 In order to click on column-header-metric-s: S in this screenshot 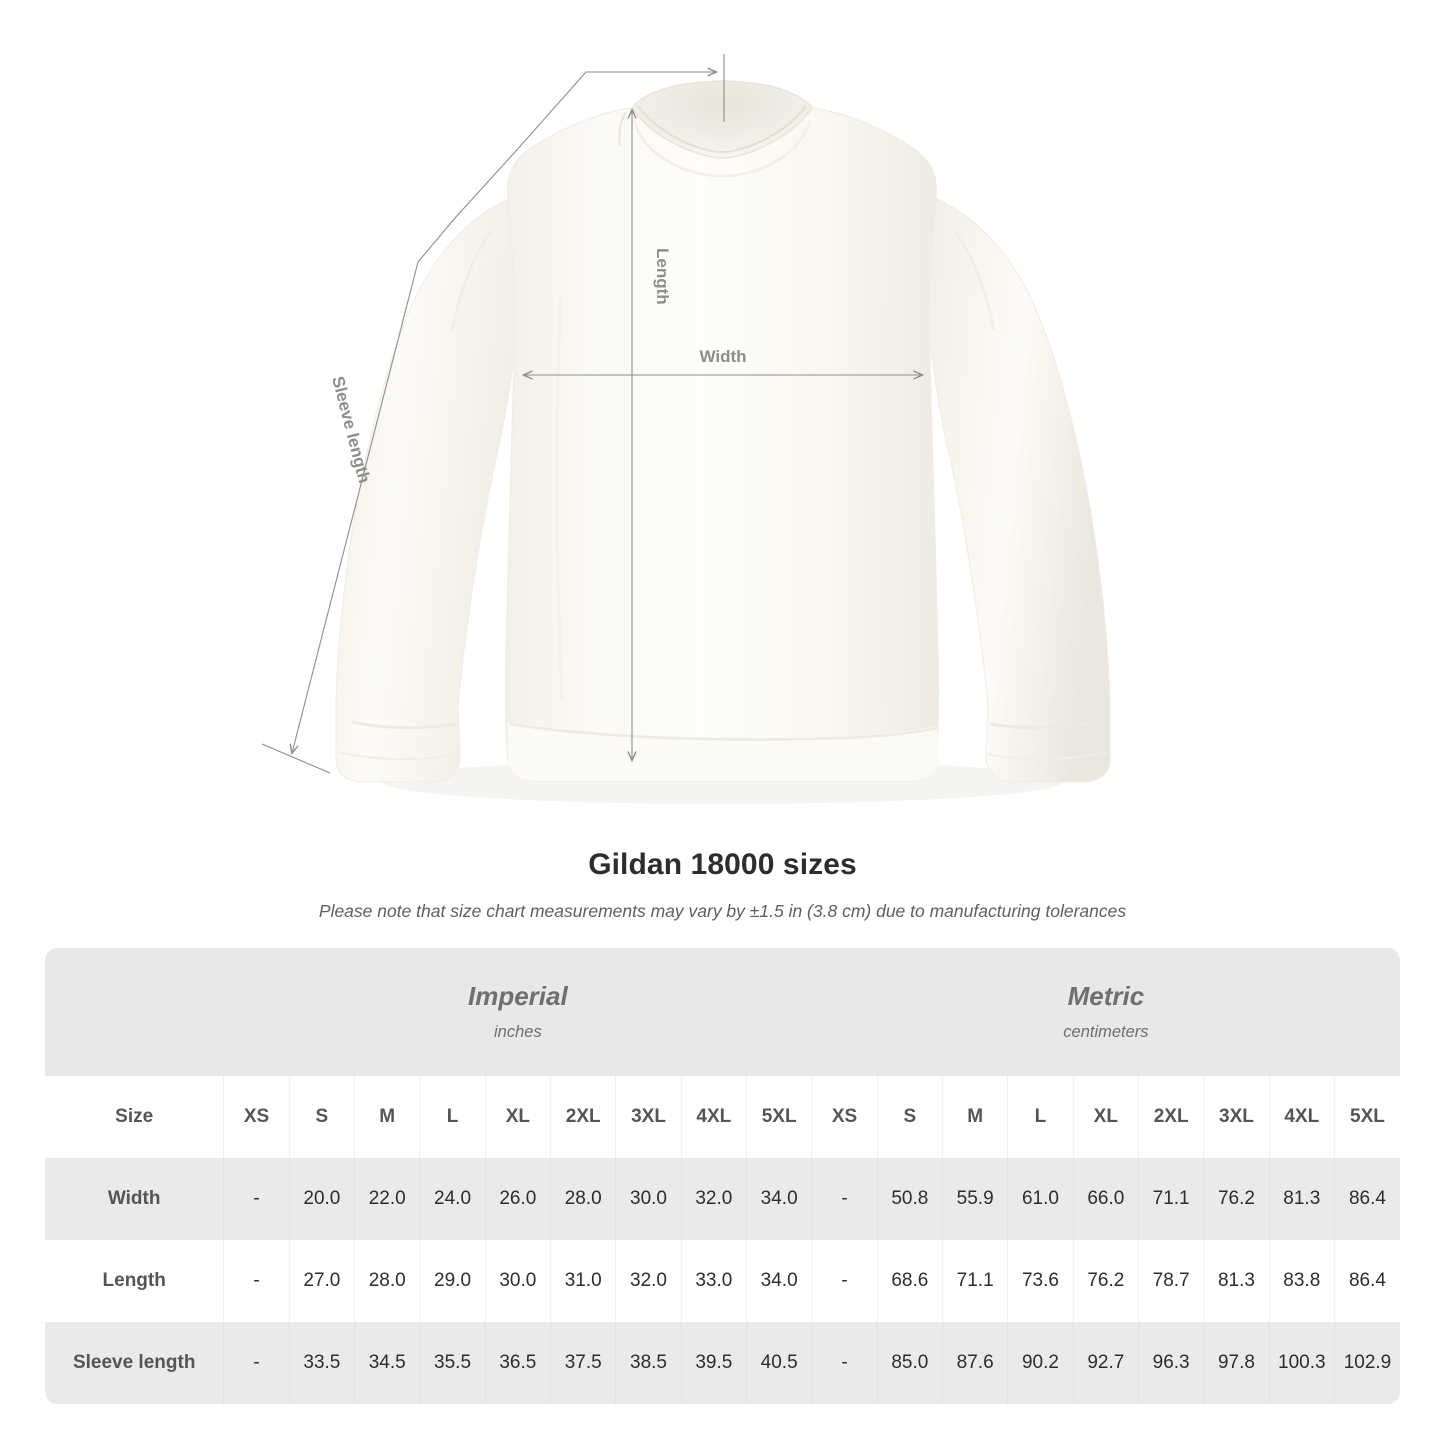, I will do `click(909, 1117)`.